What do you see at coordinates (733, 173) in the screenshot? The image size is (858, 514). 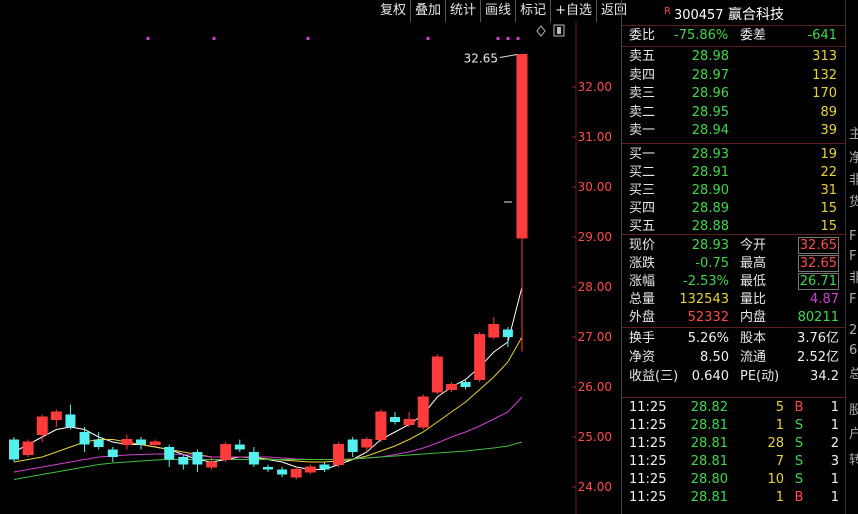 I see `buy-row: 买二 28.91 22` at bounding box center [733, 173].